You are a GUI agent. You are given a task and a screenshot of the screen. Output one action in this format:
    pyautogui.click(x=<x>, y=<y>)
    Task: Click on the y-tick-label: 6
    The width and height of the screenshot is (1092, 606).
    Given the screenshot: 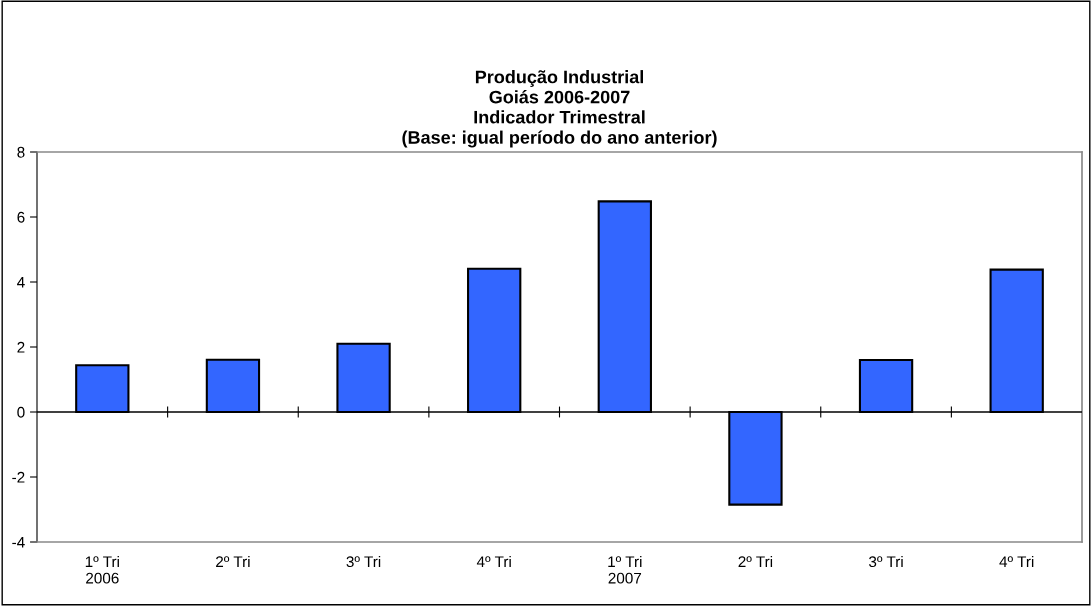 What is the action you would take?
    pyautogui.click(x=21, y=217)
    